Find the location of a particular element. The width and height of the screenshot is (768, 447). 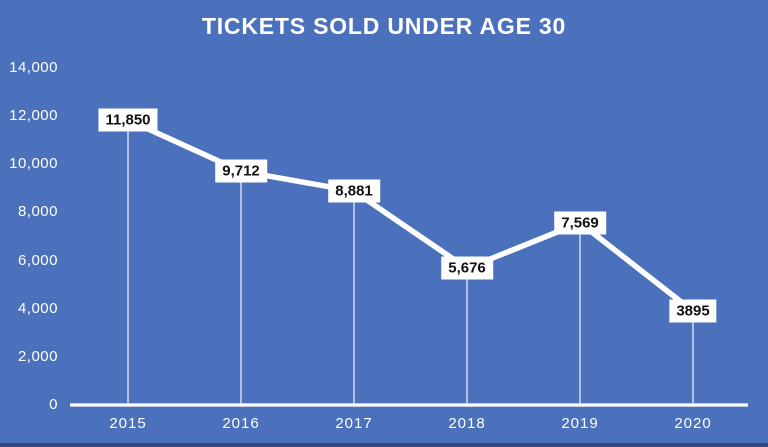

y-tick-label: 0 is located at coordinates (53, 404).